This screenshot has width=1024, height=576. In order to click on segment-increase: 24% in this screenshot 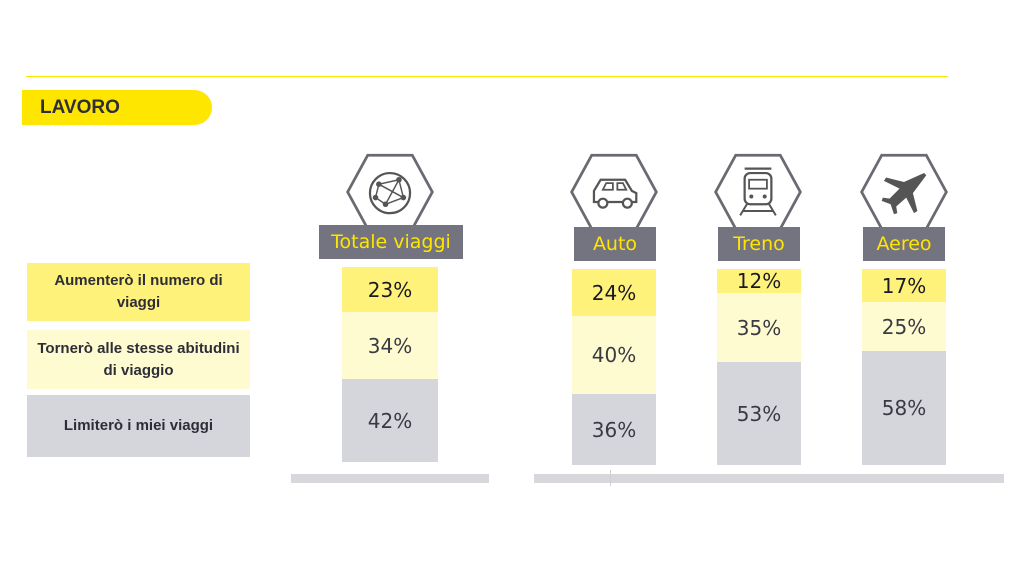, I will do `click(614, 292)`.